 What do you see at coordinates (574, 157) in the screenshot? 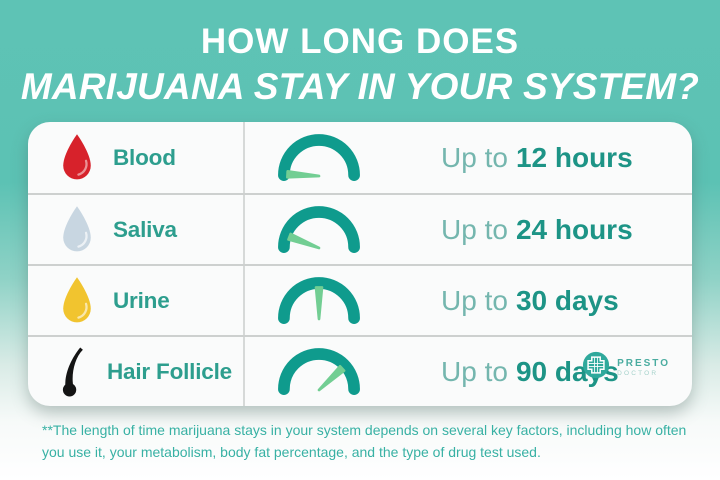
I see `duration-value: 12 hours` at bounding box center [574, 157].